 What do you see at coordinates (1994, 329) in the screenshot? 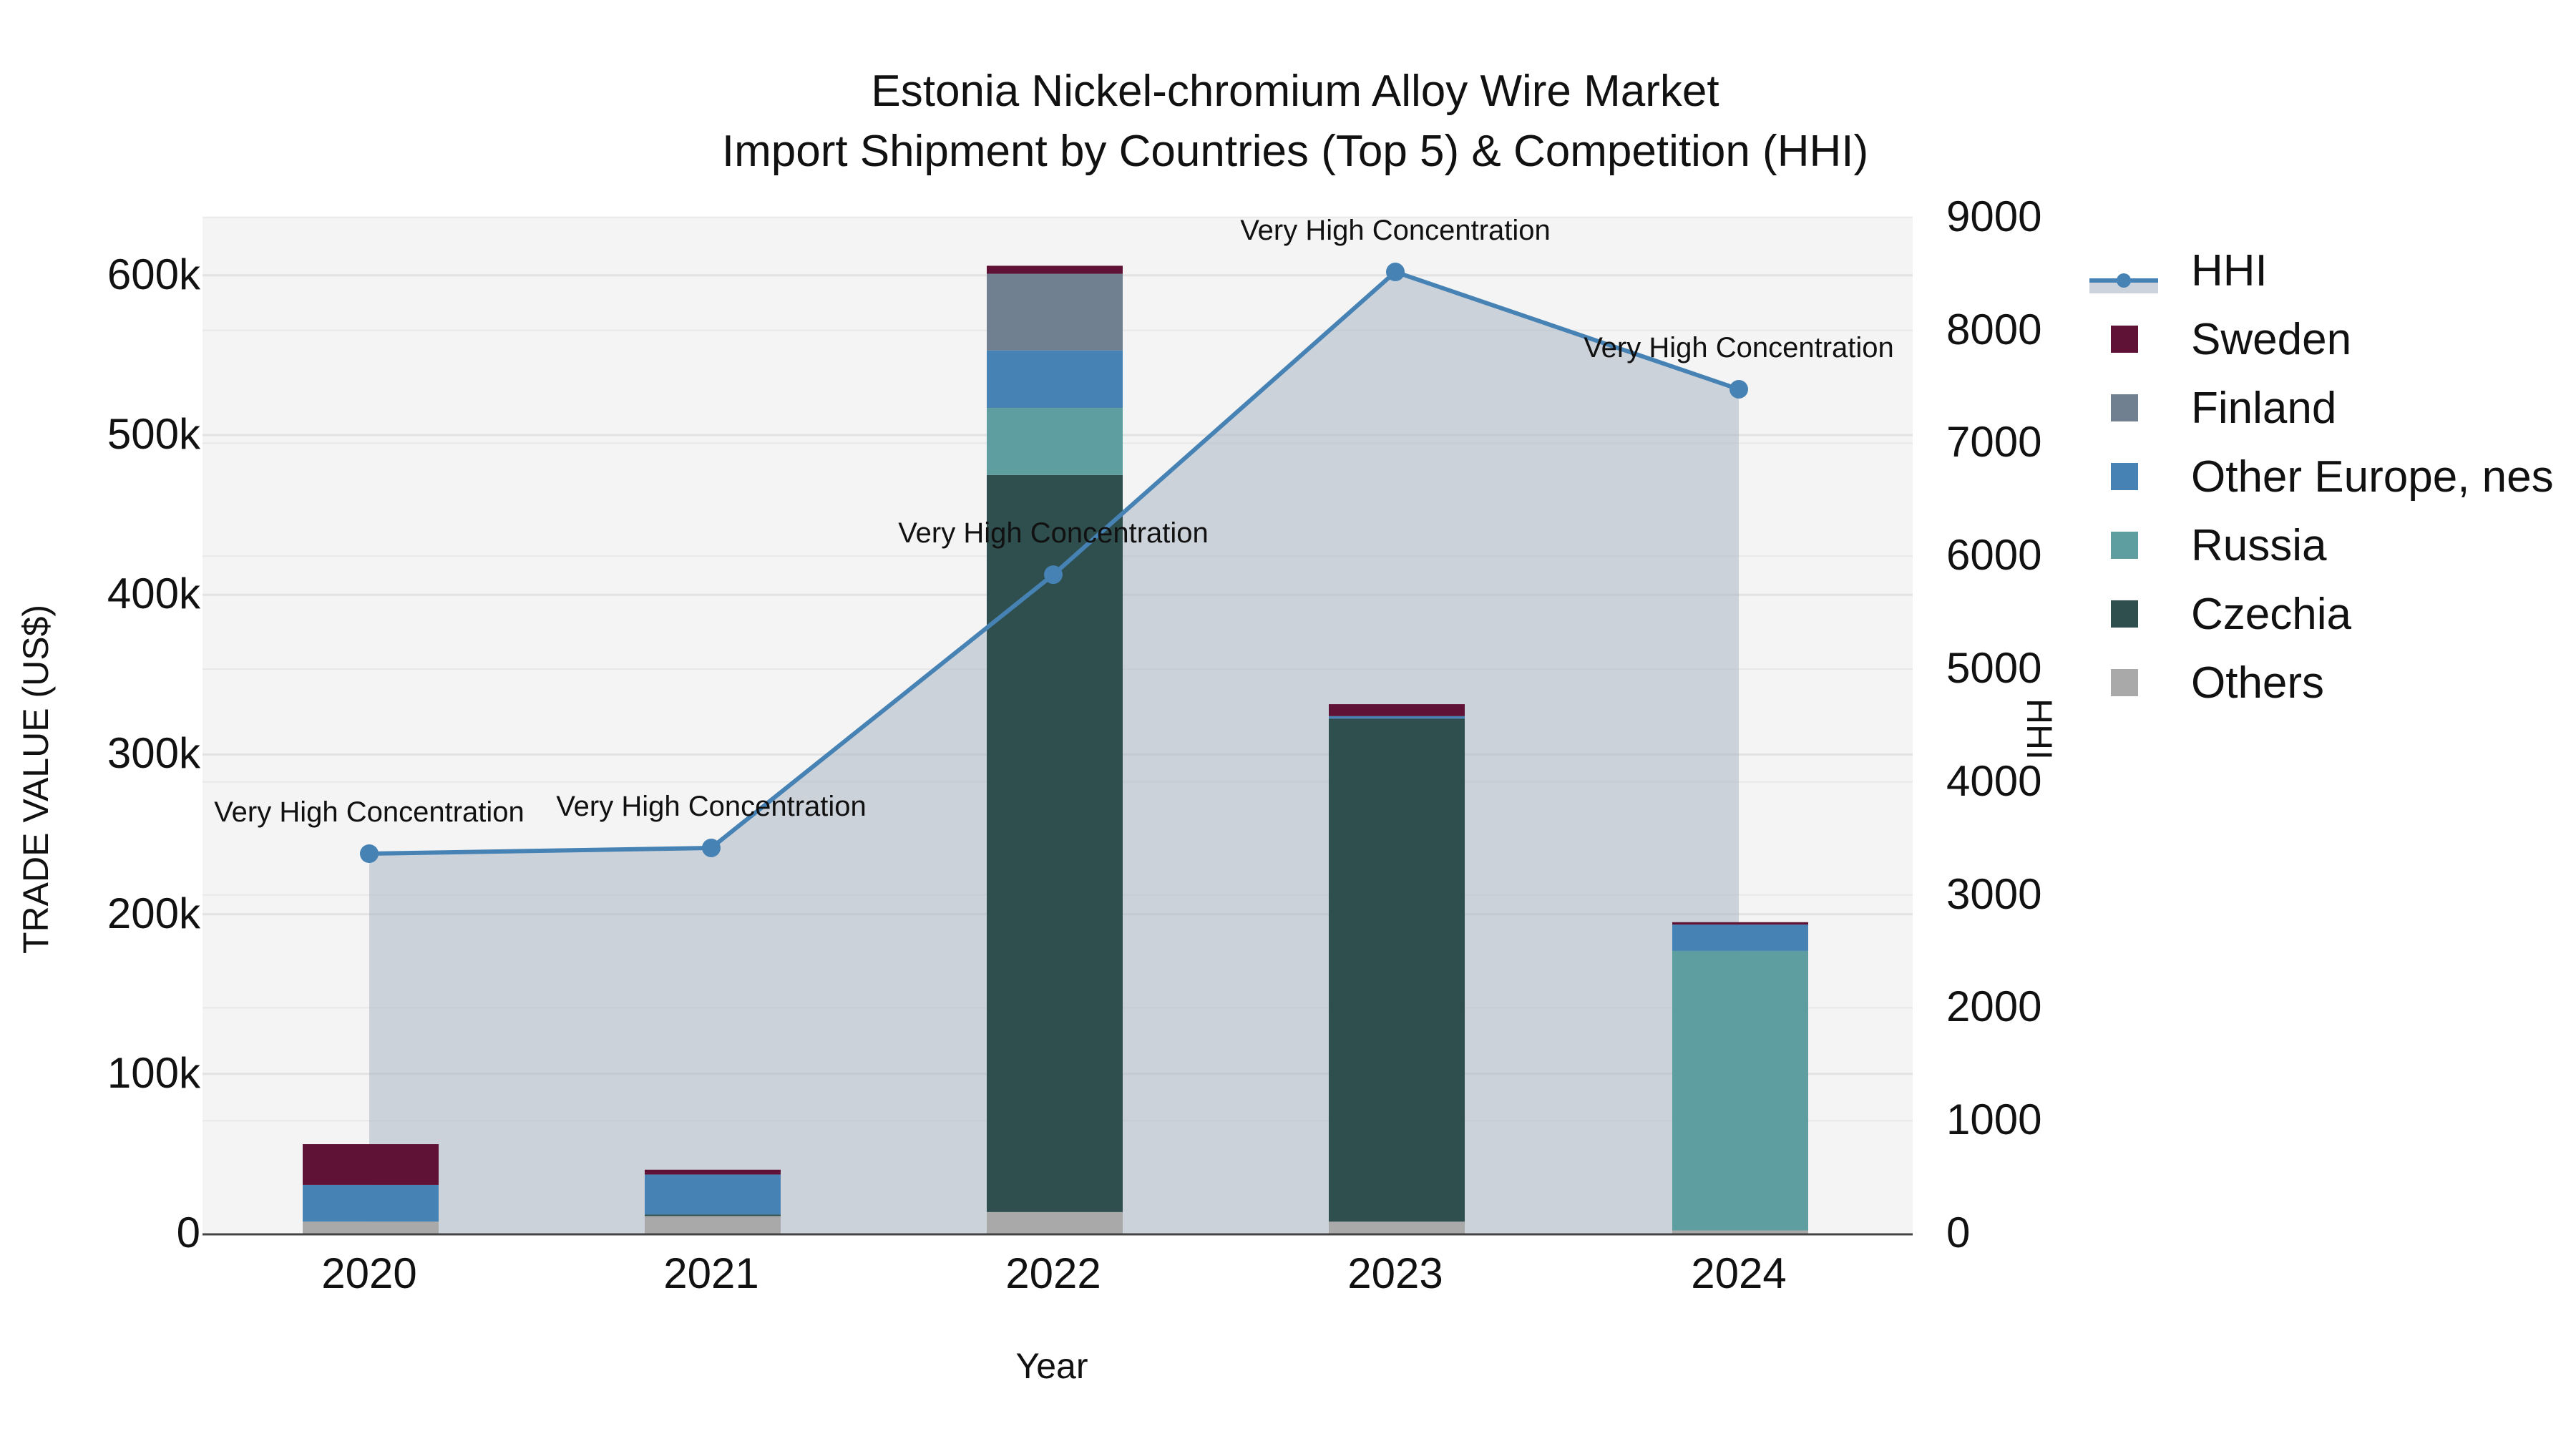
I see `y2-tick-label: 8000` at bounding box center [1994, 329].